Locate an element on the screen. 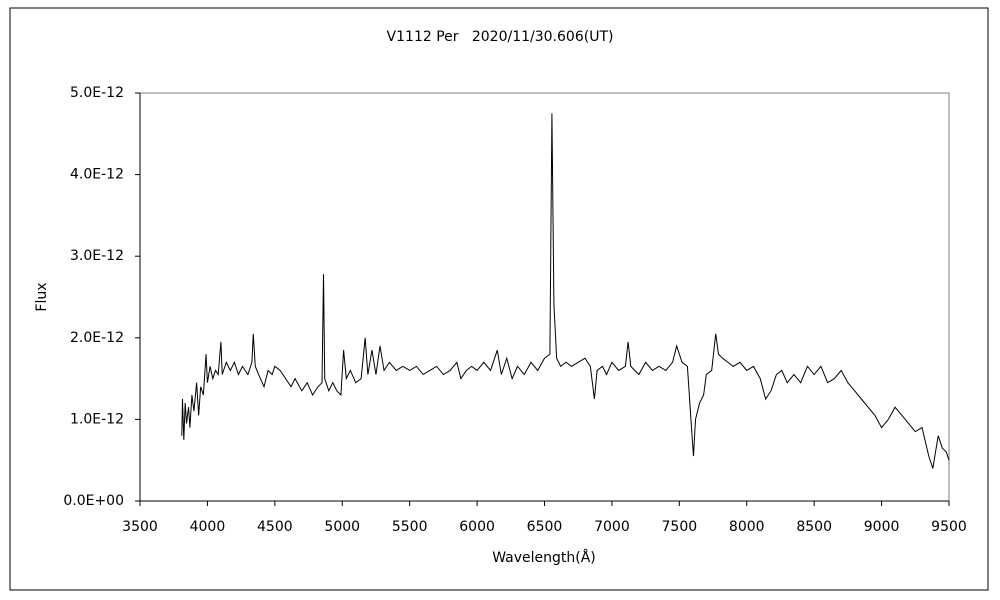 The height and width of the screenshot is (600, 1000). x-tick-label: 9500 is located at coordinates (949, 527).